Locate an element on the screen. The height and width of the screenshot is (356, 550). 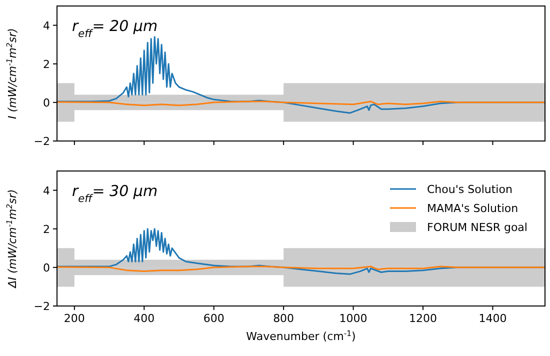
legend-label: FORUM NESR goal is located at coordinates (477, 227).